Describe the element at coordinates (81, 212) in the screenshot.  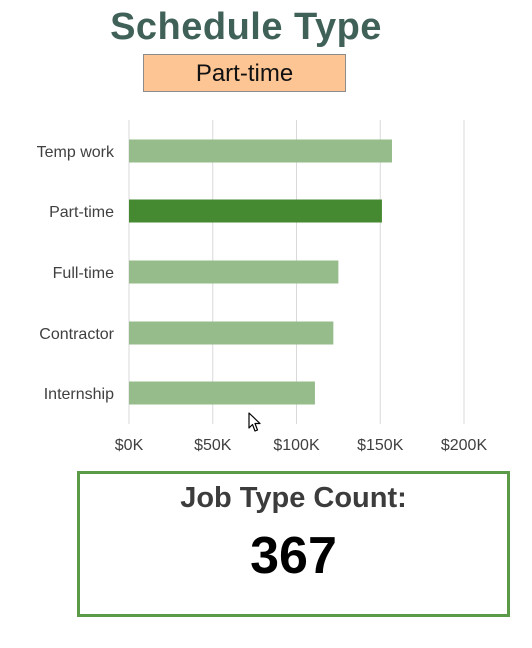
I see `category-label-part-time: Part-time` at that location.